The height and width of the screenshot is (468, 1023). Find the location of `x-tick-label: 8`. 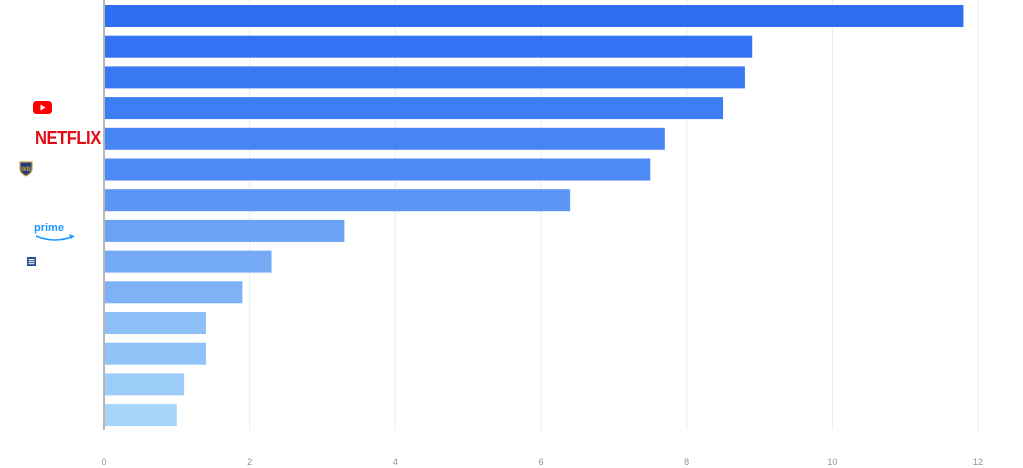

x-tick-label: 8 is located at coordinates (686, 462).